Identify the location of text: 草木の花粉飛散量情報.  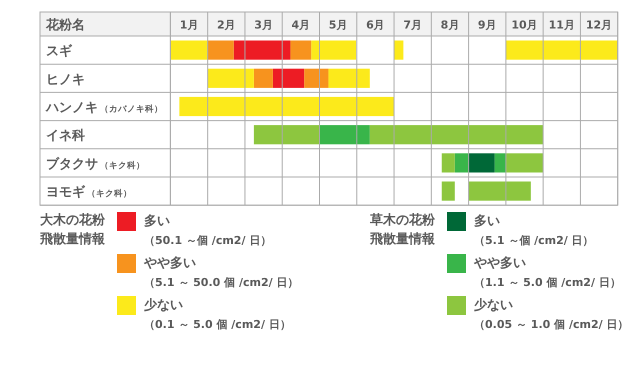
(402, 230).